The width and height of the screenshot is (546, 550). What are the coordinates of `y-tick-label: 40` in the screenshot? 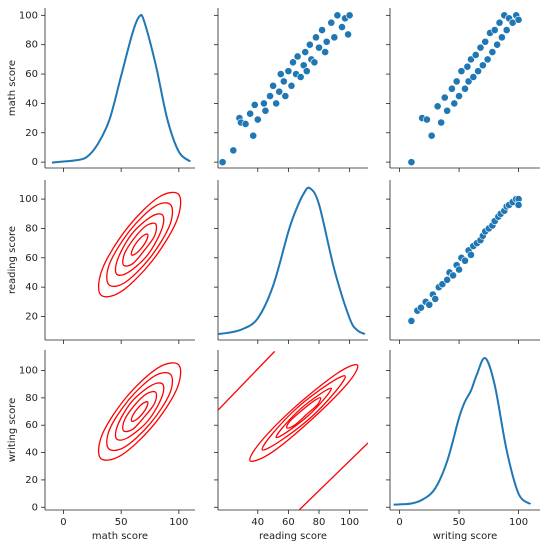 It's located at (31, 103).